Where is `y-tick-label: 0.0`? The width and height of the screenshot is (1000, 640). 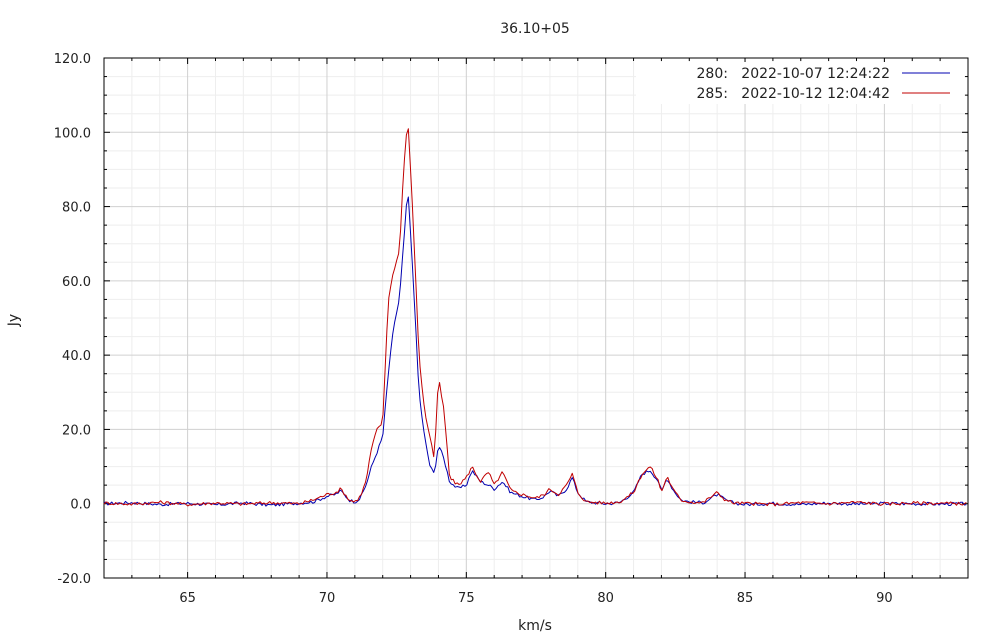 y-tick-label: 0.0 is located at coordinates (80, 505).